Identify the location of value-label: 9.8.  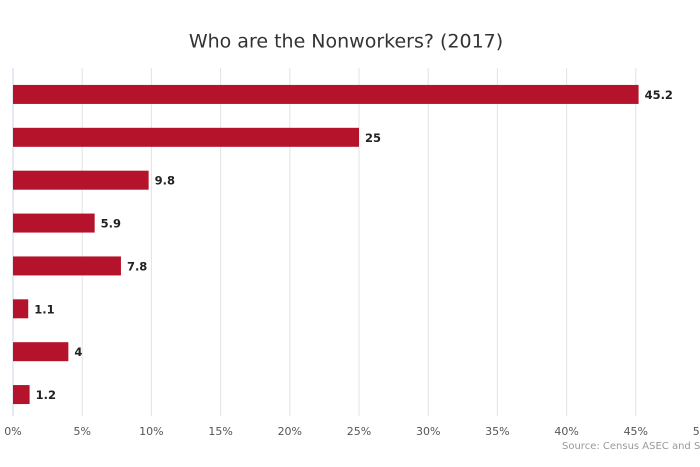
(165, 181).